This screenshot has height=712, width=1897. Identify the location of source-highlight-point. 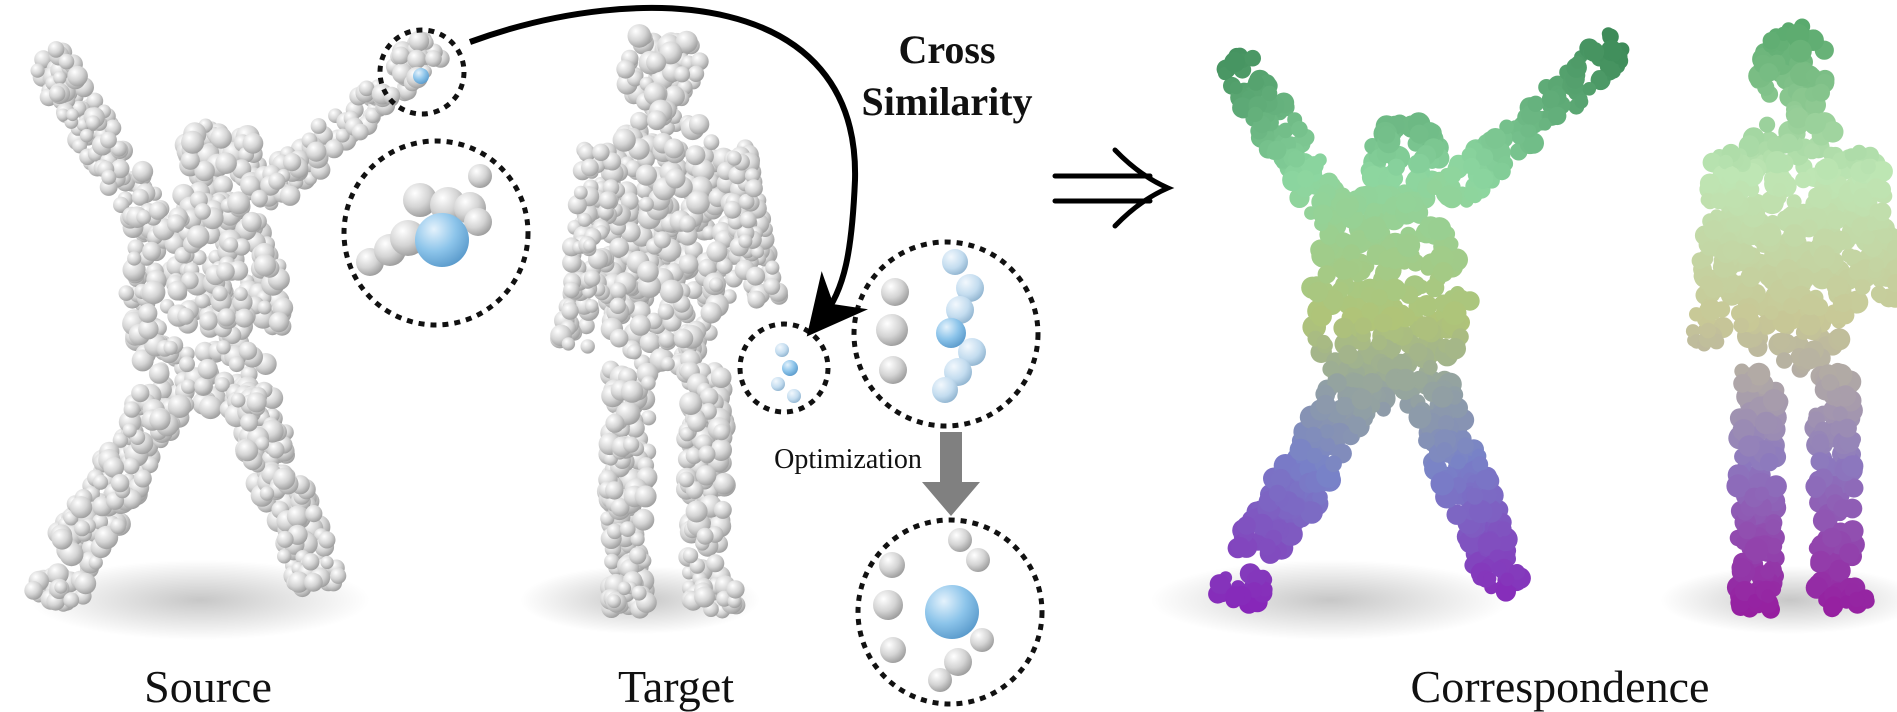
(421, 76).